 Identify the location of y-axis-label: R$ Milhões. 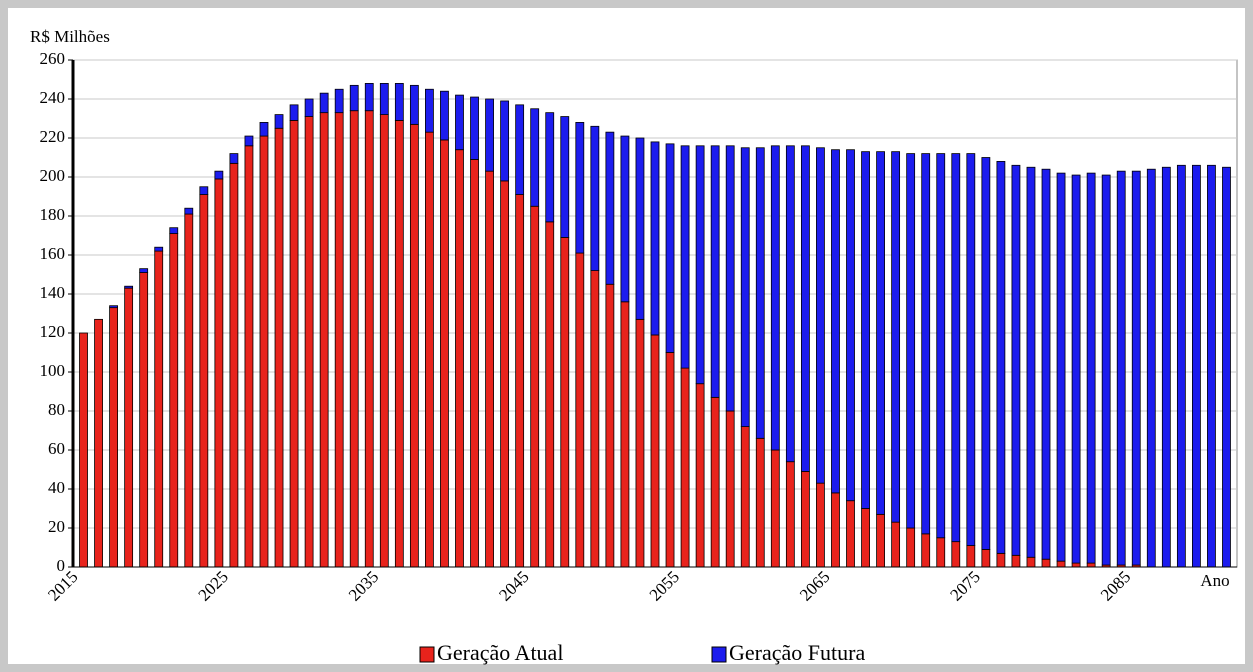
(70, 36).